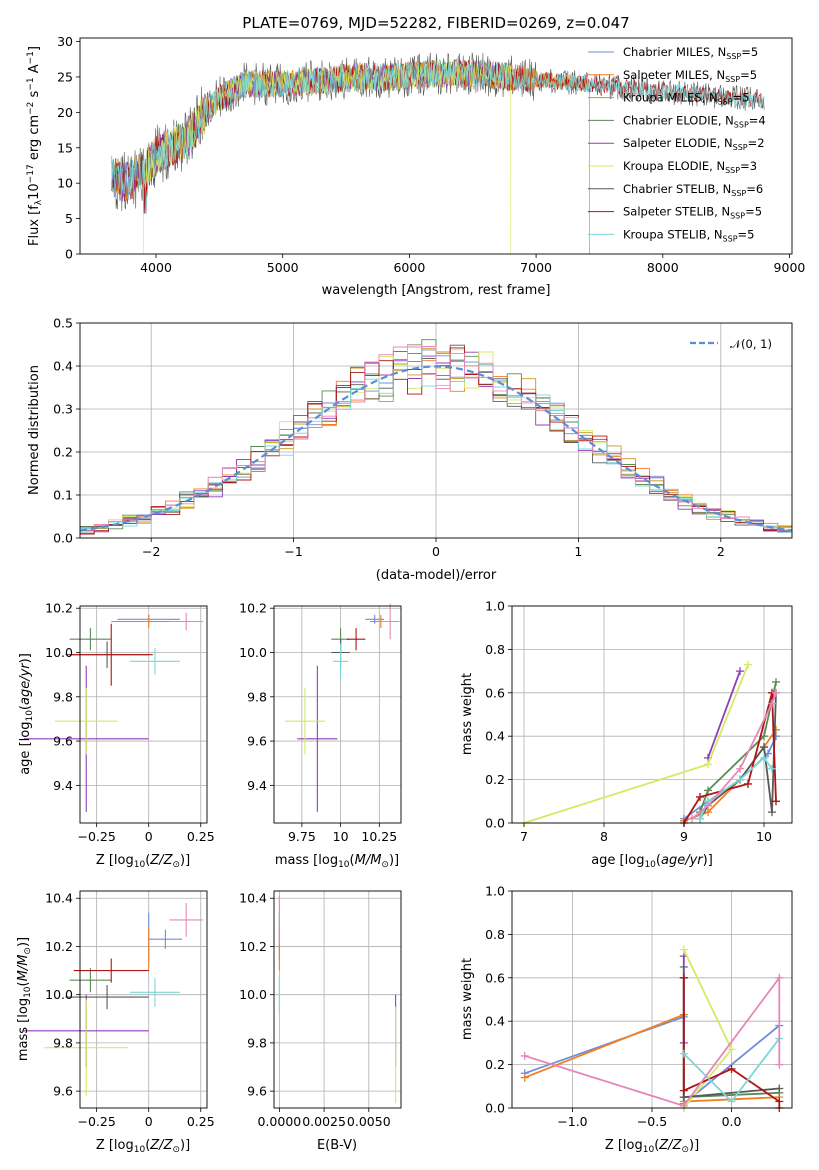  What do you see at coordinates (690, 167) in the screenshot?
I see `spectrum-legend-label: Kroupa ELODIE, NSSP=3` at bounding box center [690, 167].